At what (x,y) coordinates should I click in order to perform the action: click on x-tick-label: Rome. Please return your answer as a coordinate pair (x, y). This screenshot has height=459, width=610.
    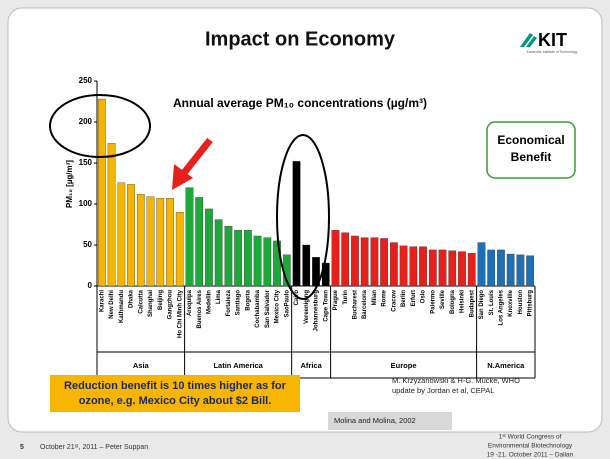
    Looking at the image, I should click on (385, 297).